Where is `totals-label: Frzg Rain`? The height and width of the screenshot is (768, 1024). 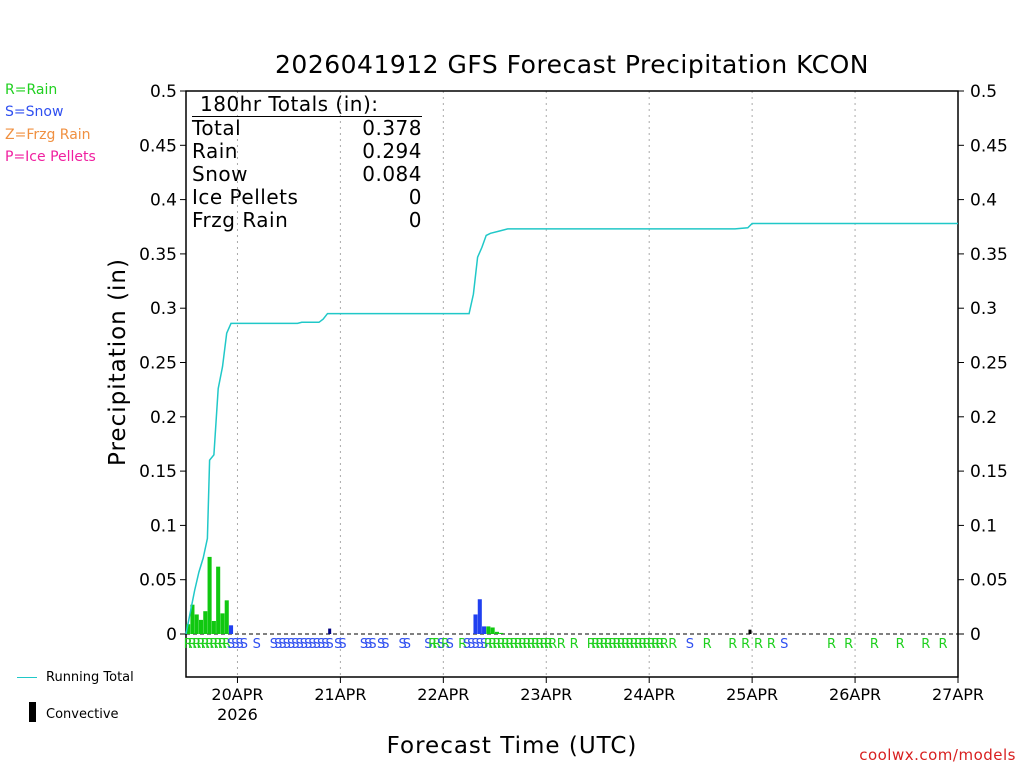 totals-label: Frzg Rain is located at coordinates (240, 220).